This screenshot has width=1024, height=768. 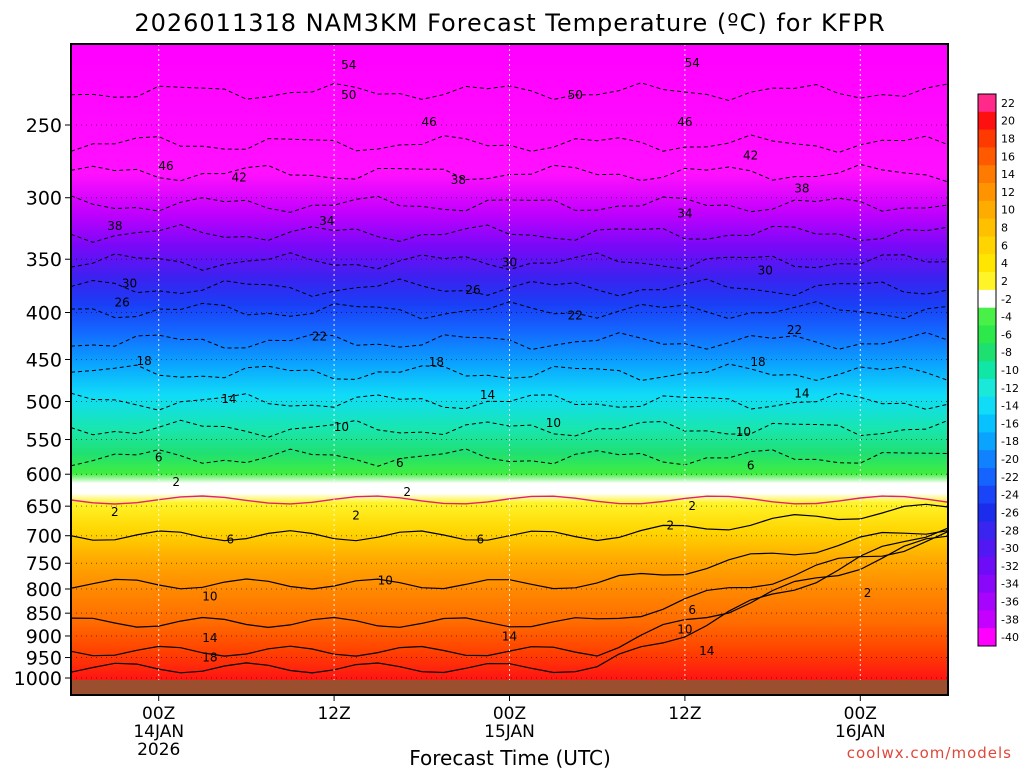 I want to click on y-tick-label: 900, so click(x=44, y=637).